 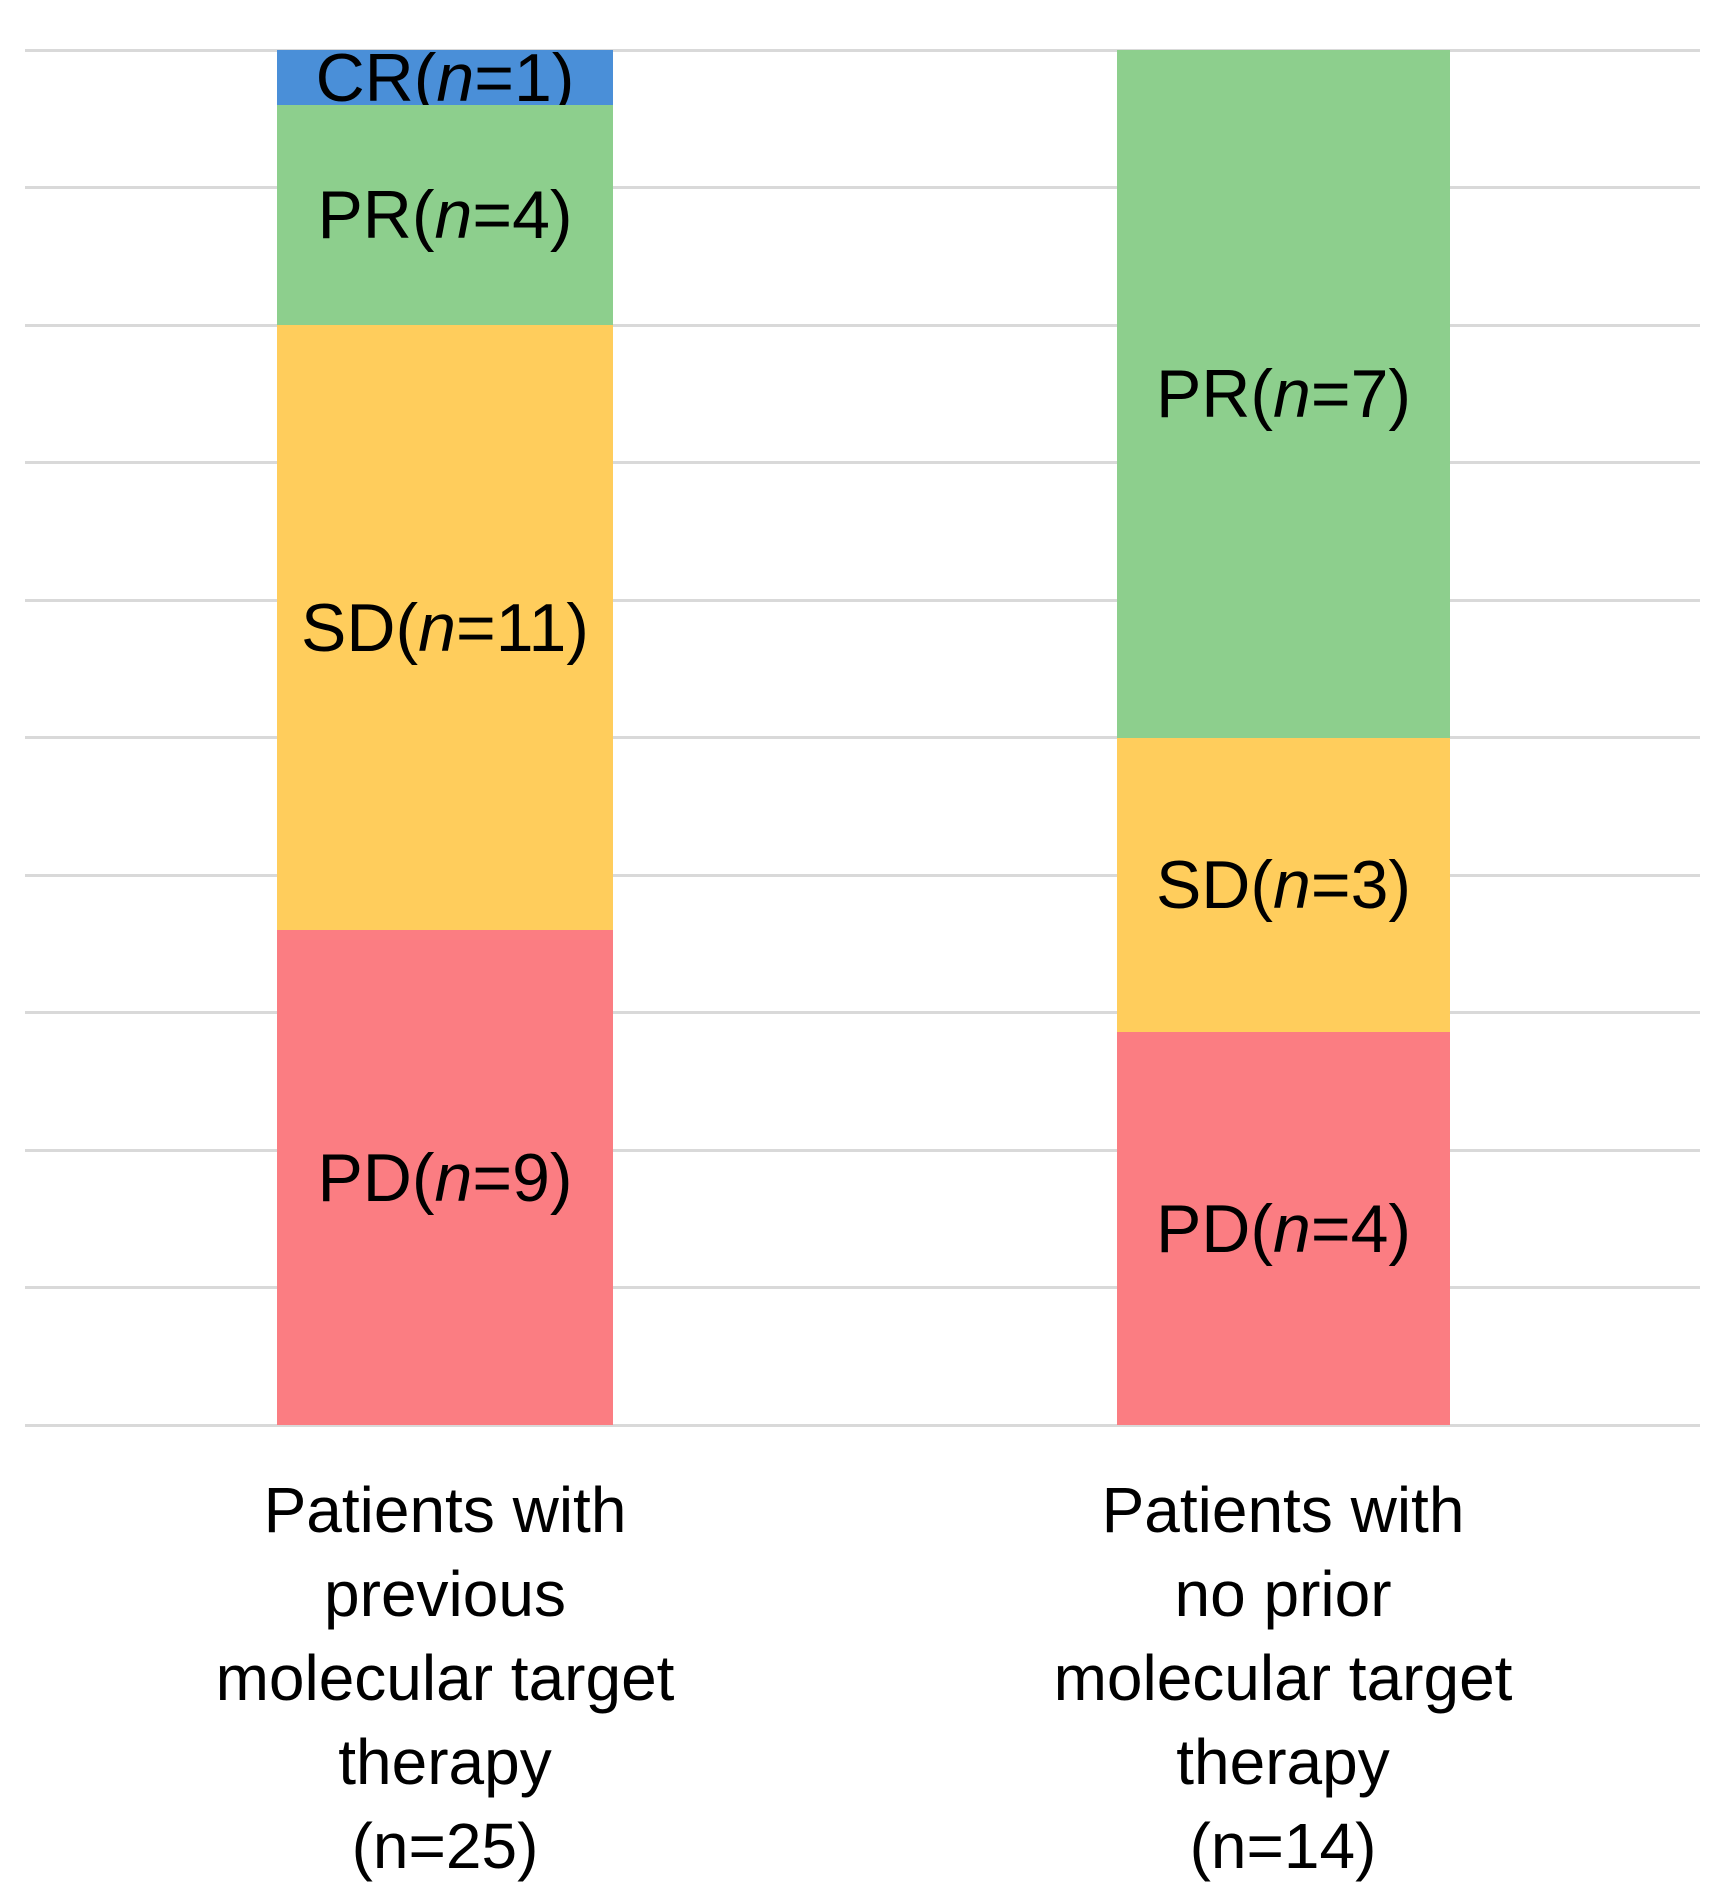 I want to click on bar-segment-pd: PD(n=9), so click(x=445, y=1177).